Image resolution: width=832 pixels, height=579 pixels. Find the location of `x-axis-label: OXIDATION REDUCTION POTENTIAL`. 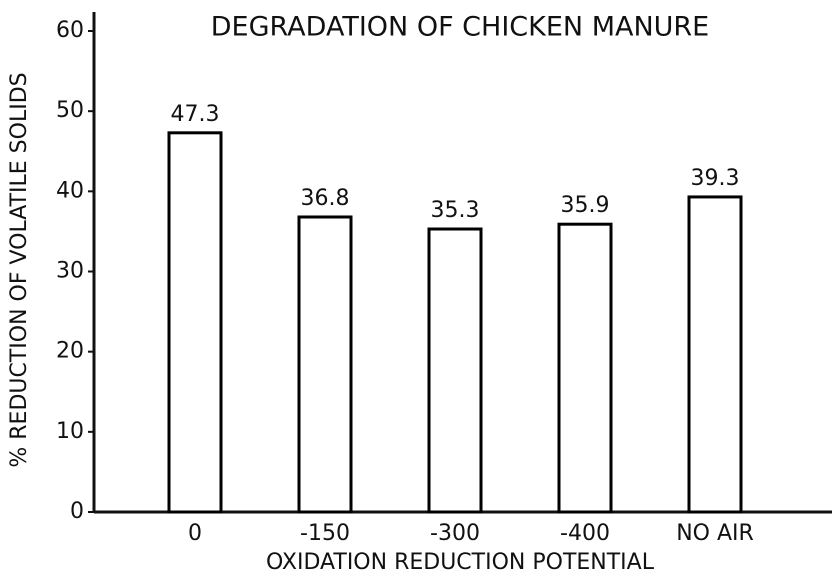

x-axis-label: OXIDATION REDUCTION POTENTIAL is located at coordinates (460, 562).